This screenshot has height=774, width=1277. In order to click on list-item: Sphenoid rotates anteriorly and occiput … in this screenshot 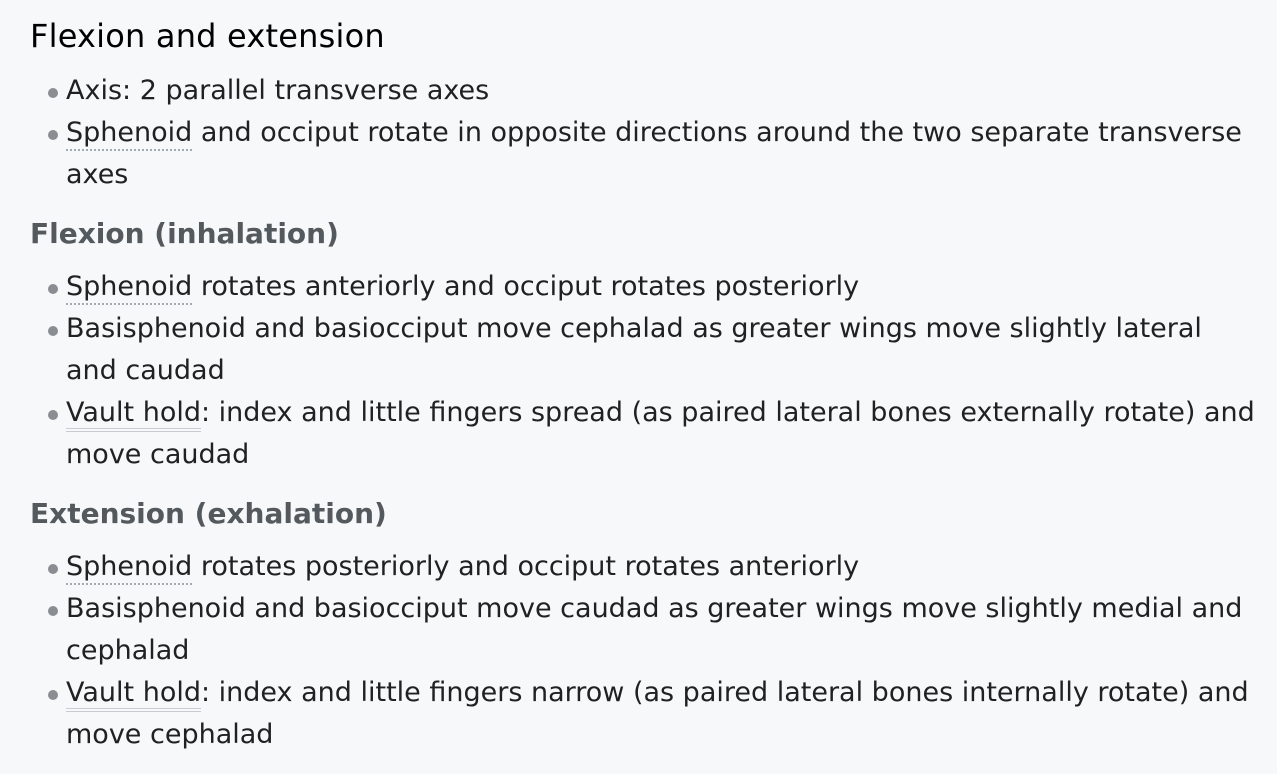, I will do `click(642, 287)`.